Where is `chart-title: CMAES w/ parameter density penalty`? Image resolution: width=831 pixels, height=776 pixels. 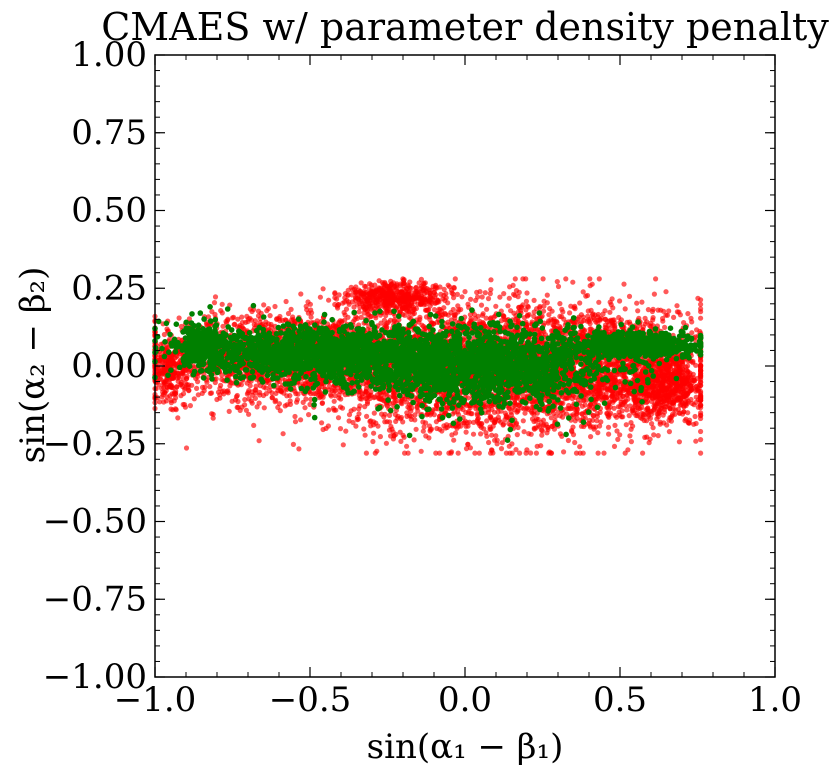 chart-title: CMAES w/ parameter density penalty is located at coordinates (465, 27).